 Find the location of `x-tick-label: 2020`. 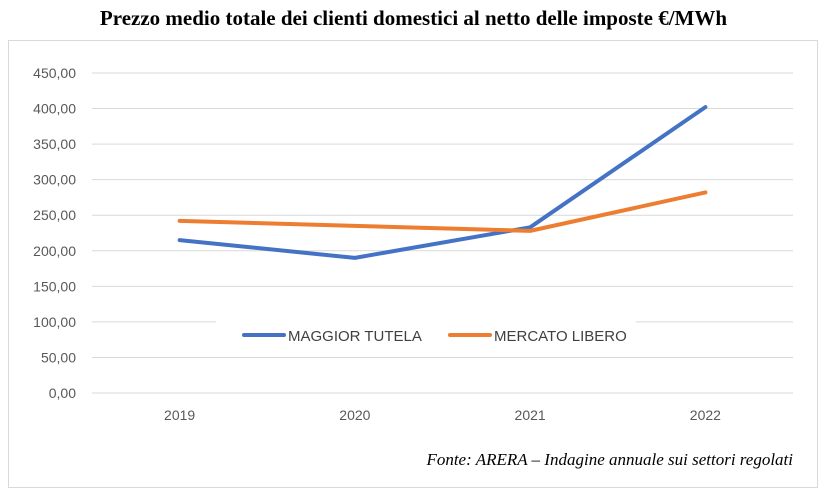

x-tick-label: 2020 is located at coordinates (354, 415).